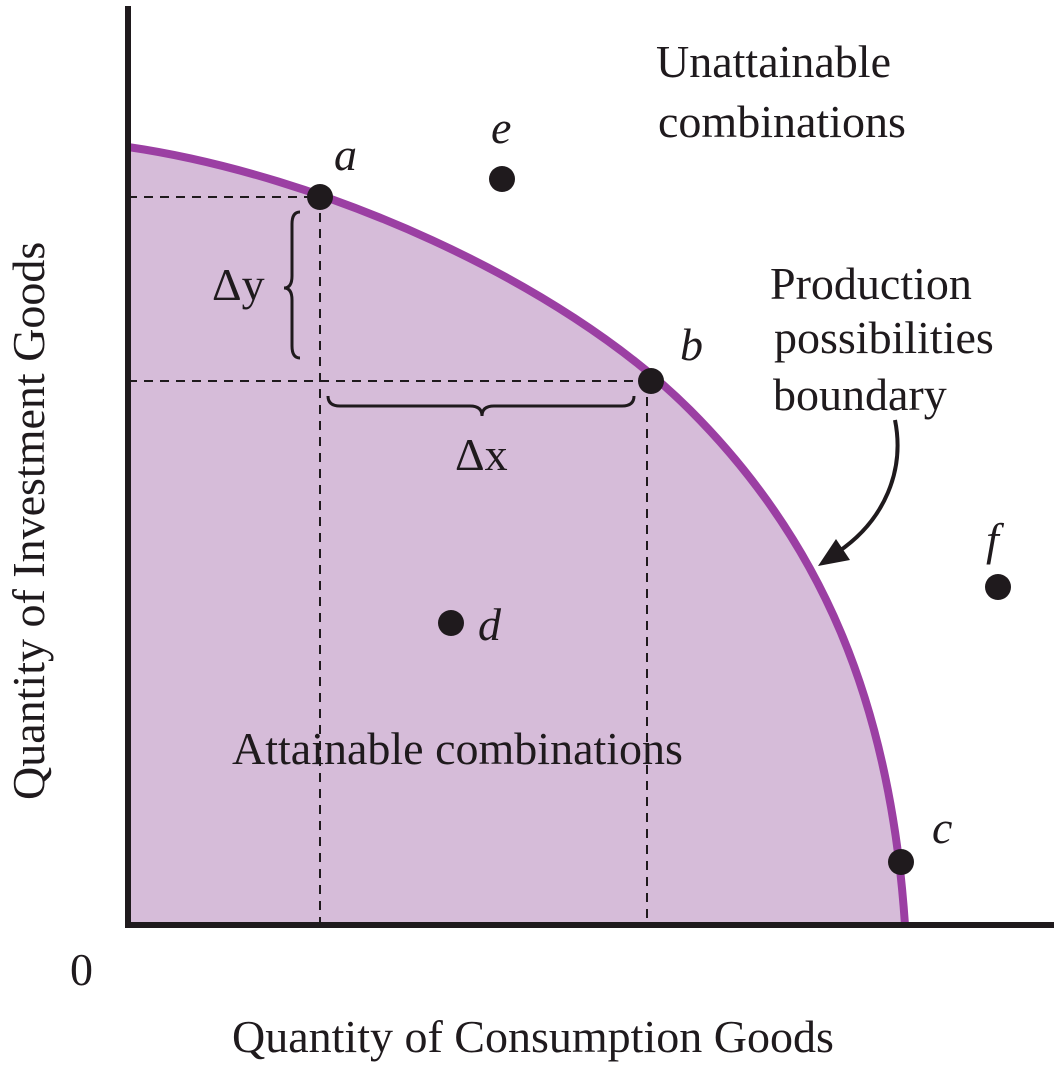  Describe the element at coordinates (481, 406) in the screenshot. I see `delta-x-brace` at that location.